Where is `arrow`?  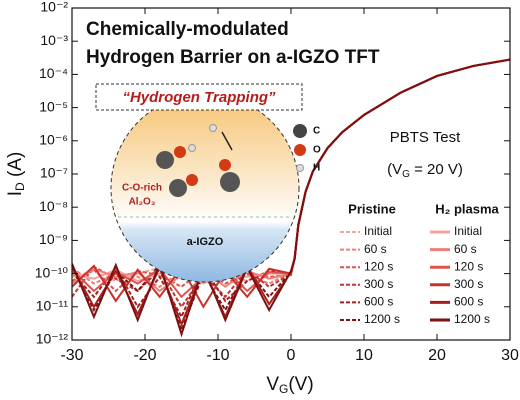 arrow is located at coordinates (227, 141).